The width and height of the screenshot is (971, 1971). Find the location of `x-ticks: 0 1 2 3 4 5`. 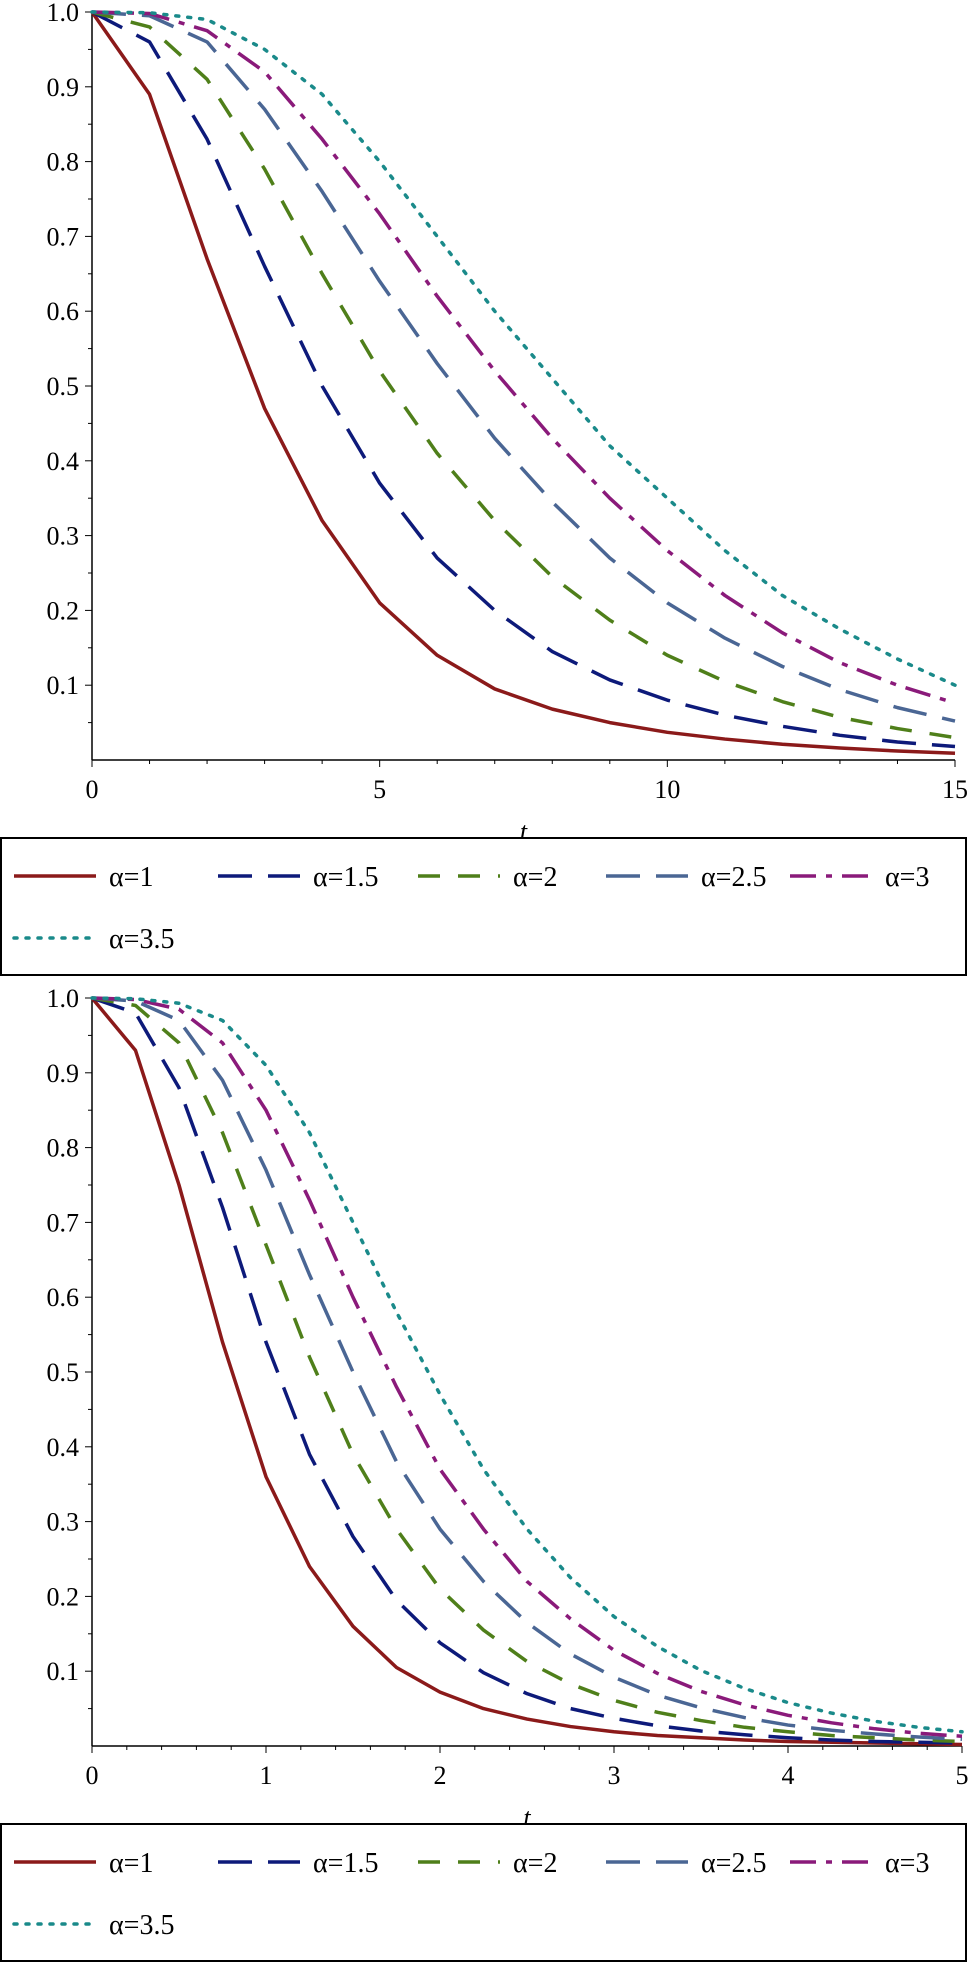

x-ticks: 0 1 2 3 4 5 is located at coordinates (527, 1768).